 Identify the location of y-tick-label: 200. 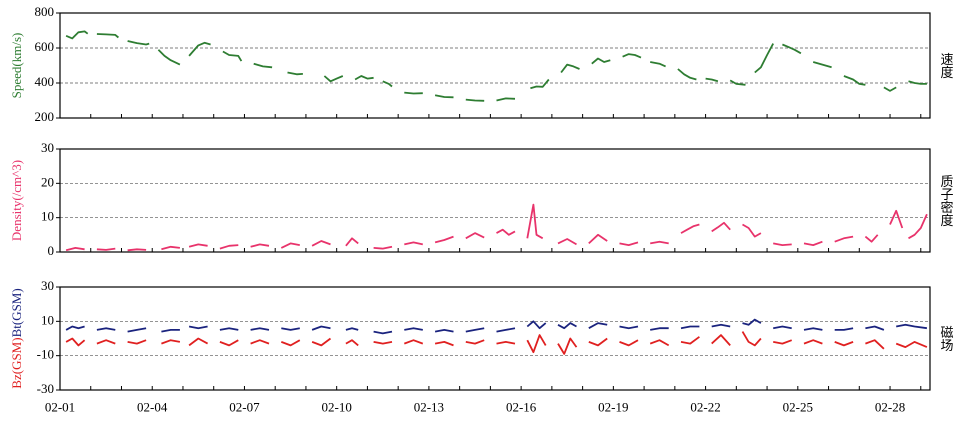
(45, 116).